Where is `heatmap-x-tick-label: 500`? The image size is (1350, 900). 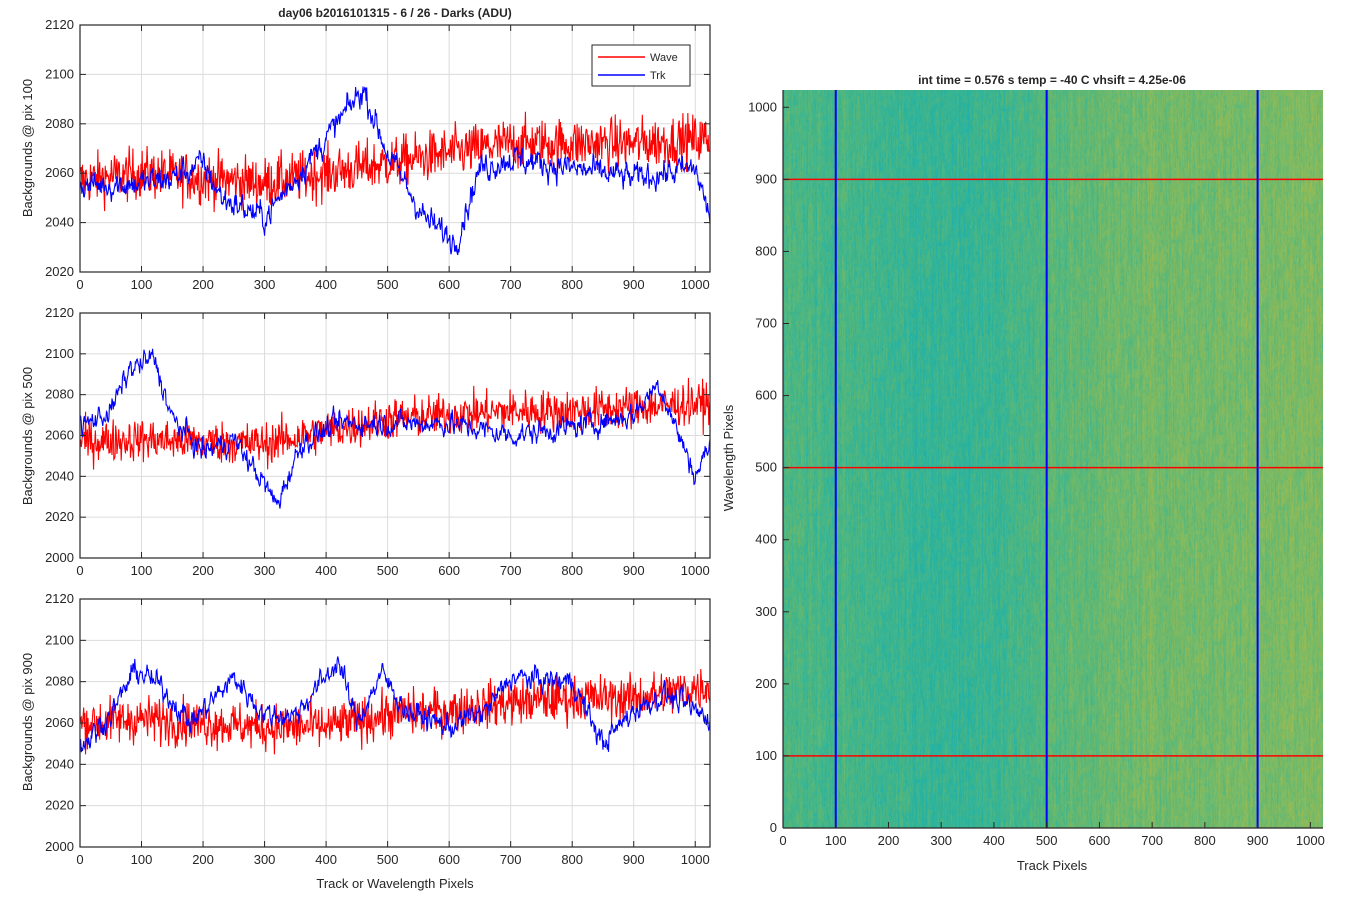 heatmap-x-tick-label: 500 is located at coordinates (1047, 840).